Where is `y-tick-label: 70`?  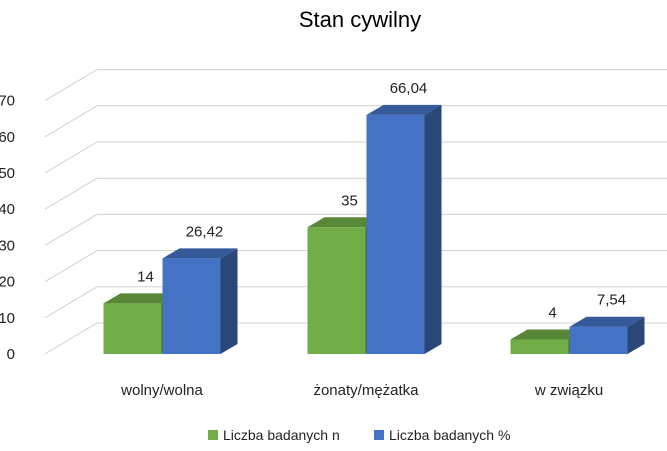
y-tick-label: 70 is located at coordinates (7, 101).